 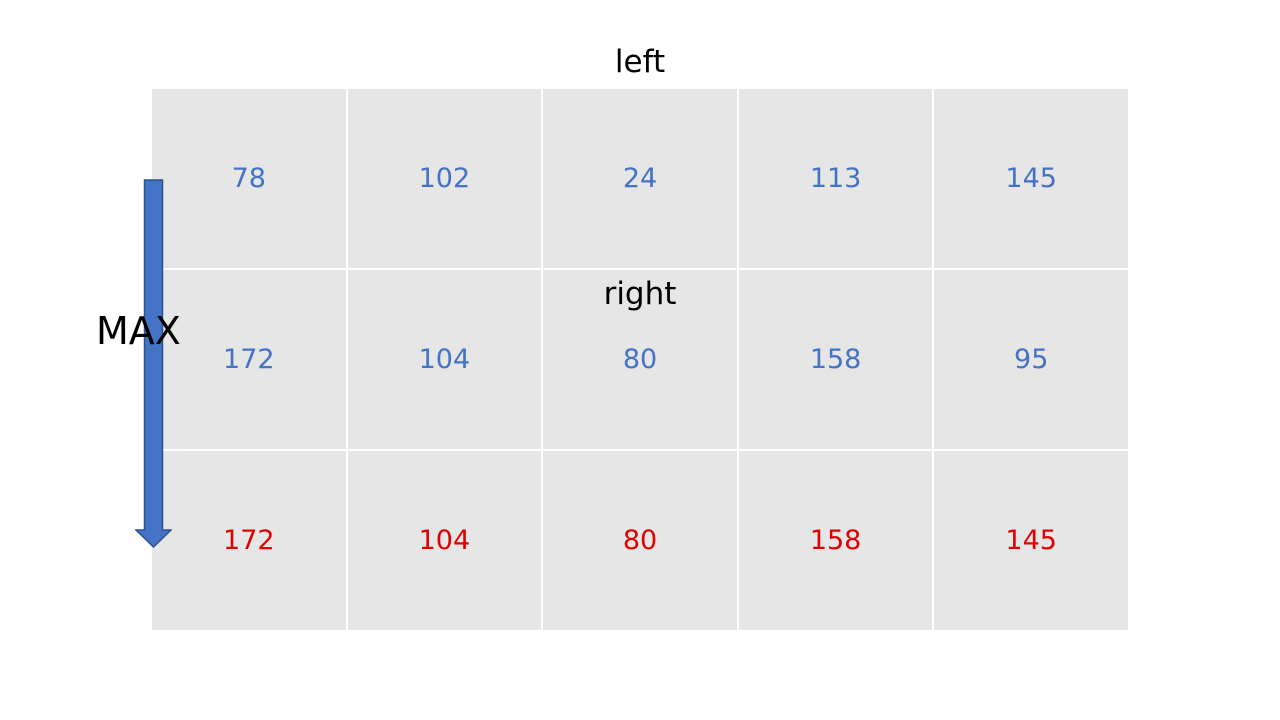 I want to click on grid-cell-right-5: 95, so click(x=1031, y=359).